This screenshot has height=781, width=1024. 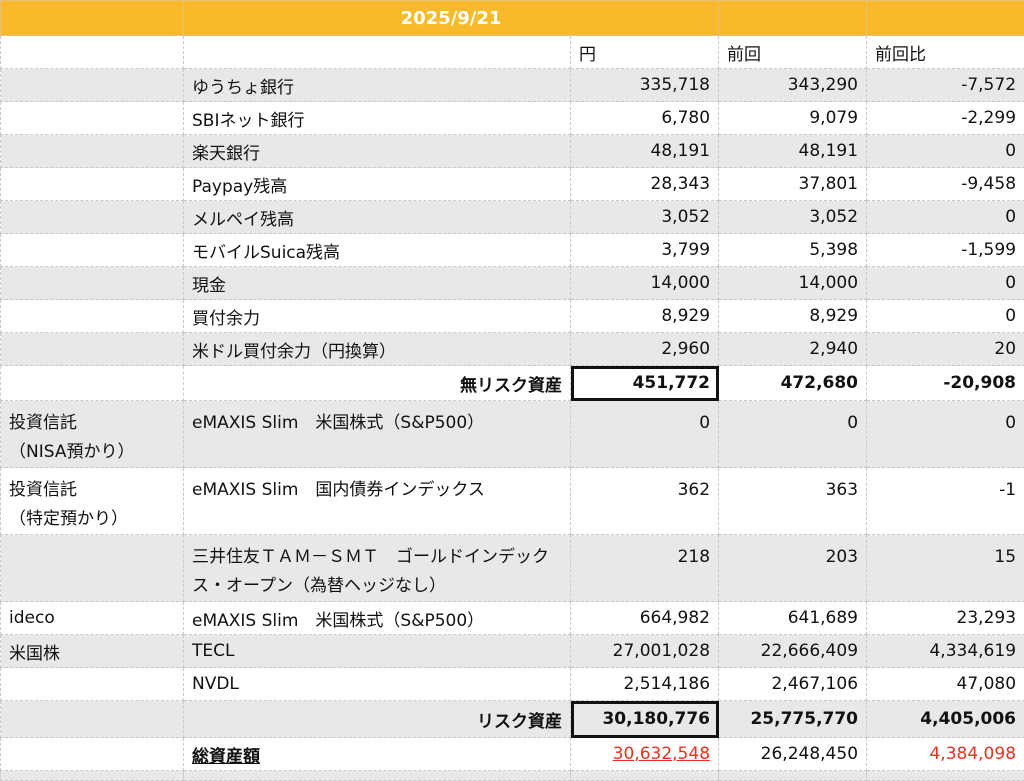 I want to click on previous-cell: 343,290, so click(x=793, y=85).